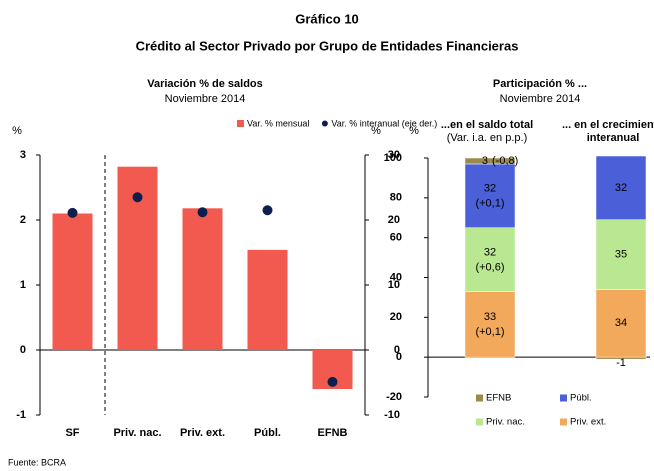 The width and height of the screenshot is (654, 471). What do you see at coordinates (23, 285) in the screenshot?
I see `y-tick-label: 1` at bounding box center [23, 285].